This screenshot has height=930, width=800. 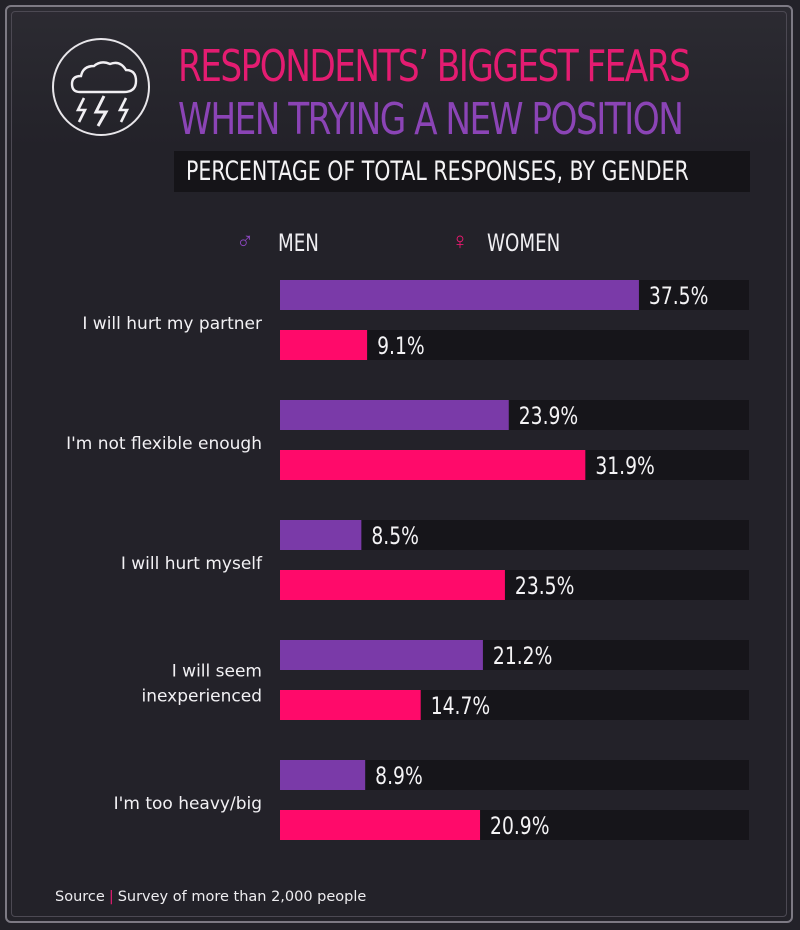 I want to click on category-label: I'm too heavy/big, so click(x=188, y=804).